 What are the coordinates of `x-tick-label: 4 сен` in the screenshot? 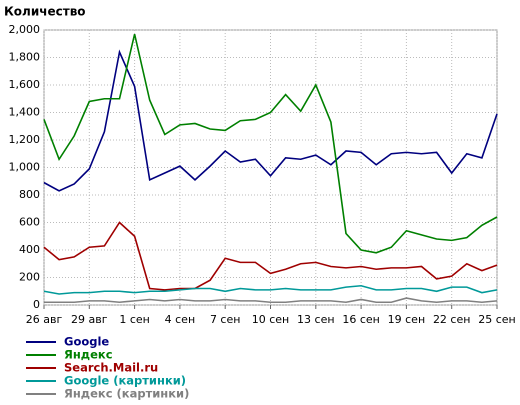 It's located at (180, 319).